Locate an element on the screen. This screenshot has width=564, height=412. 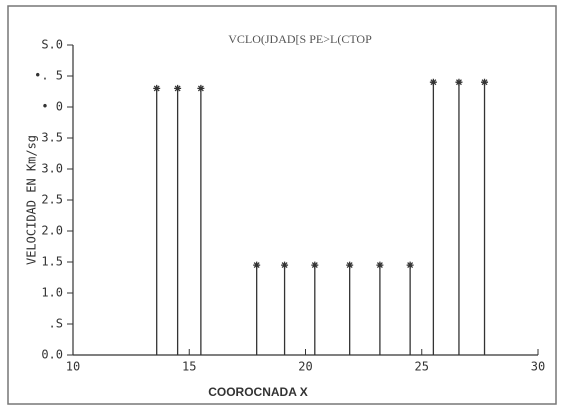
y-tick-label: .S is located at coordinates (56, 324).